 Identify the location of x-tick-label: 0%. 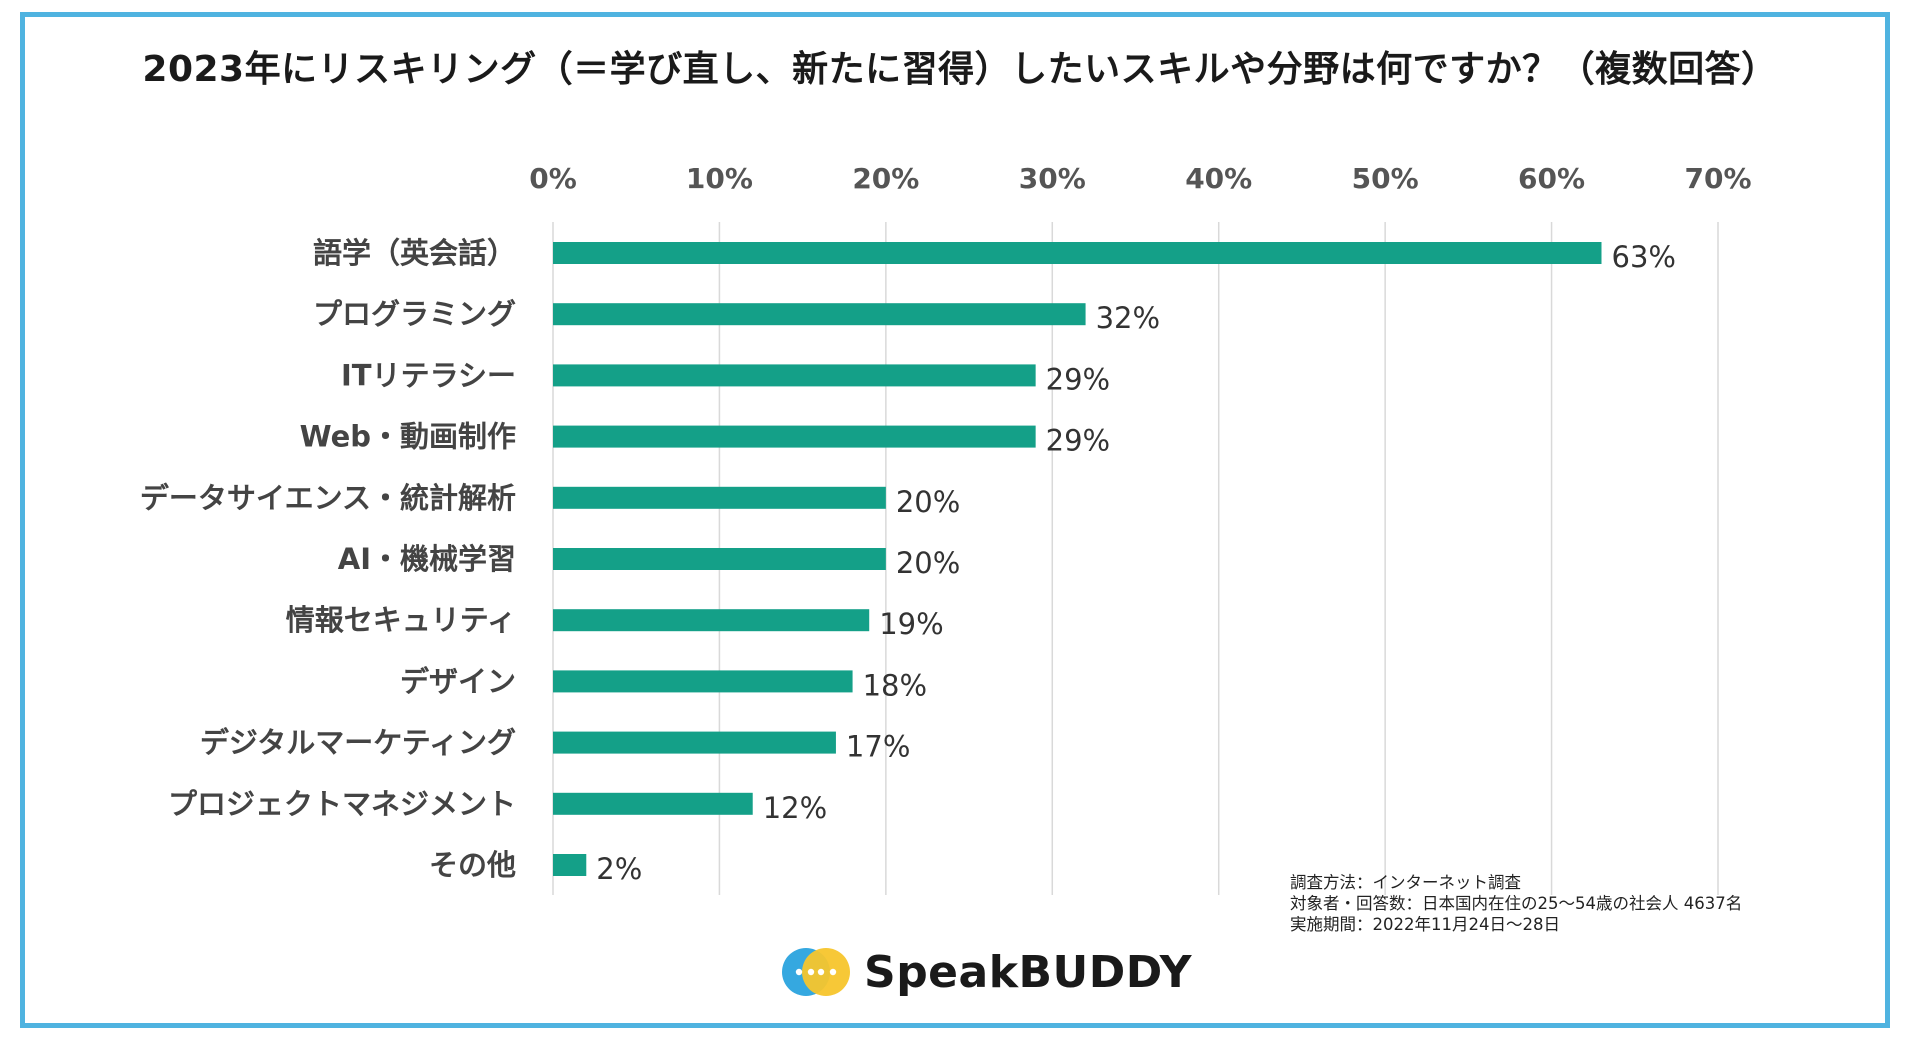
(553, 178).